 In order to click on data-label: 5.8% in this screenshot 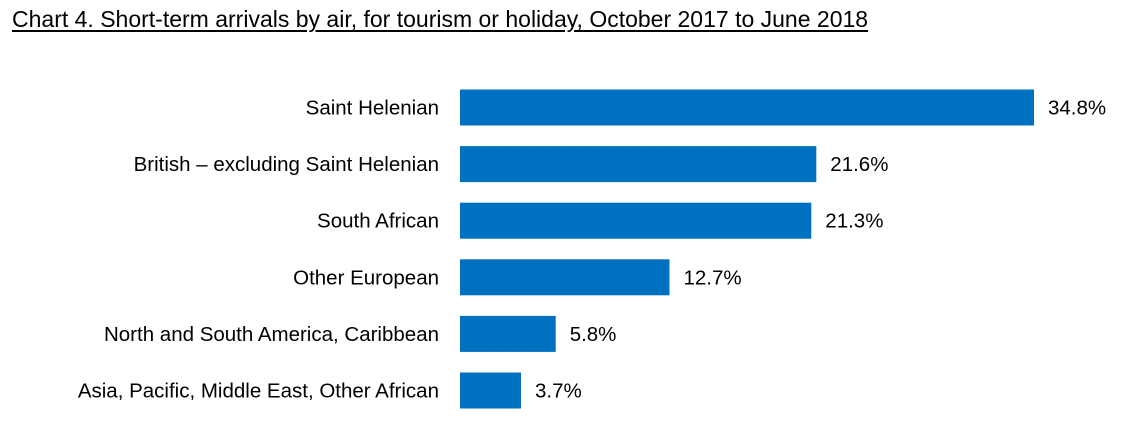, I will do `click(593, 334)`.